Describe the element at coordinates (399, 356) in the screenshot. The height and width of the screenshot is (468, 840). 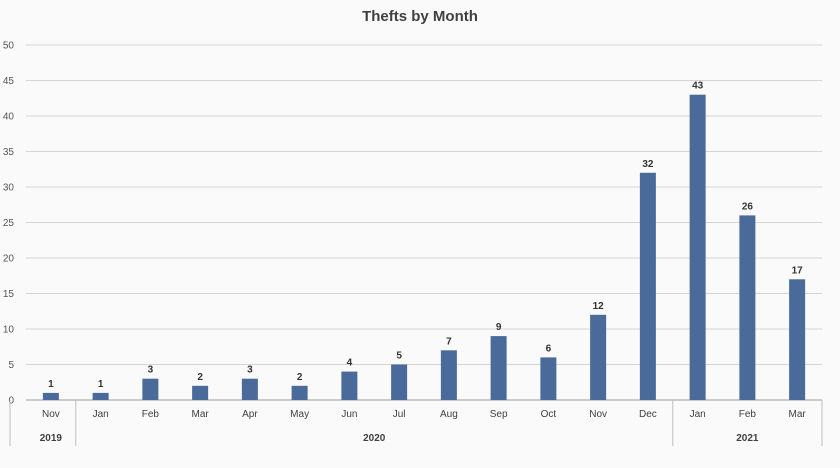
I see `data-label: 5` at that location.